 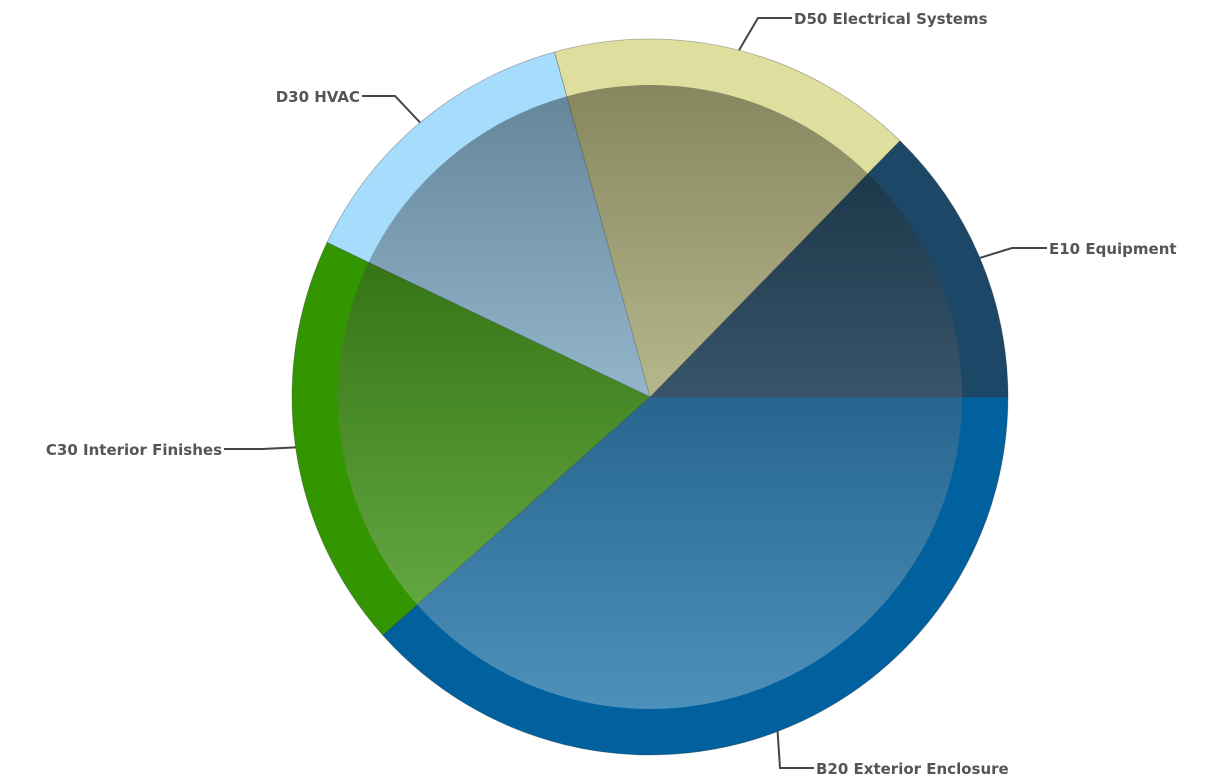 I want to click on pie-slice-shade-c30-interior-finishes, so click(x=493, y=433).